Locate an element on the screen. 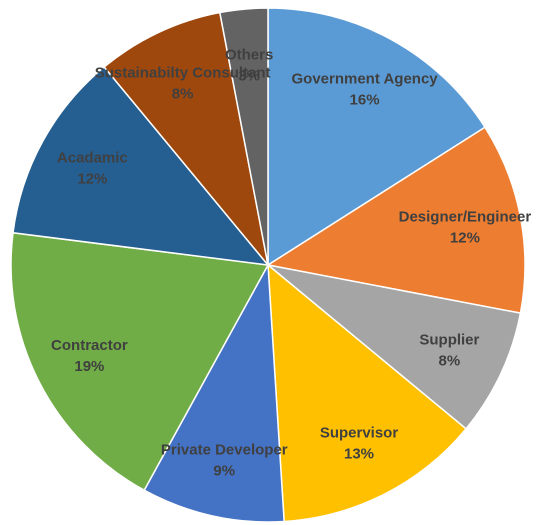 The width and height of the screenshot is (554, 525). slice-value-label: 19% is located at coordinates (89, 366).